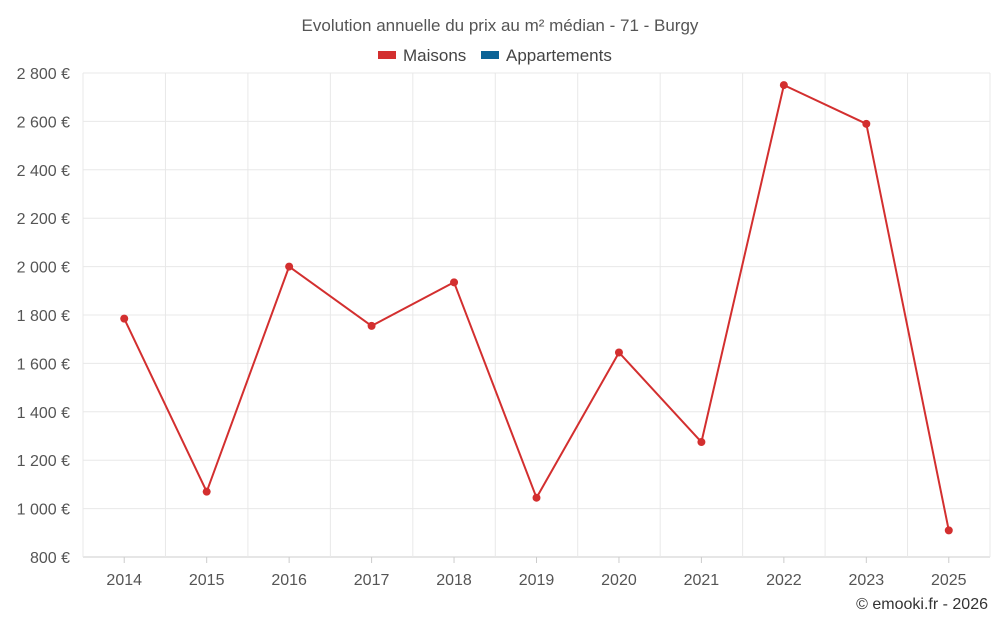 This screenshot has height=625, width=1000. Describe the element at coordinates (124, 580) in the screenshot. I see `x-tick-label: 2014` at that location.